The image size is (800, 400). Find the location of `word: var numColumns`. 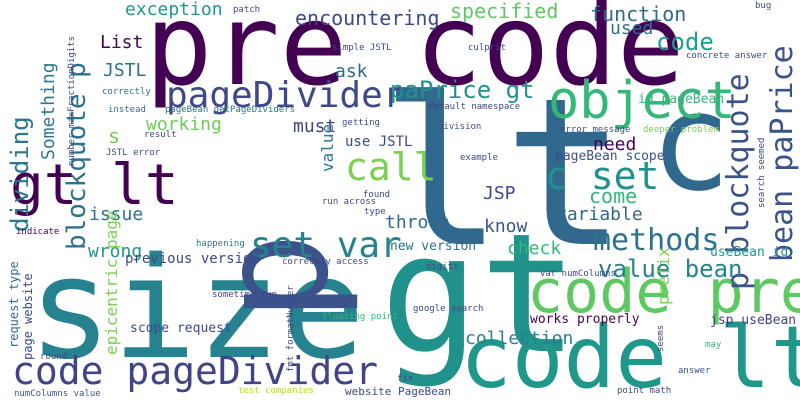

word: var numColumns is located at coordinates (578, 274).